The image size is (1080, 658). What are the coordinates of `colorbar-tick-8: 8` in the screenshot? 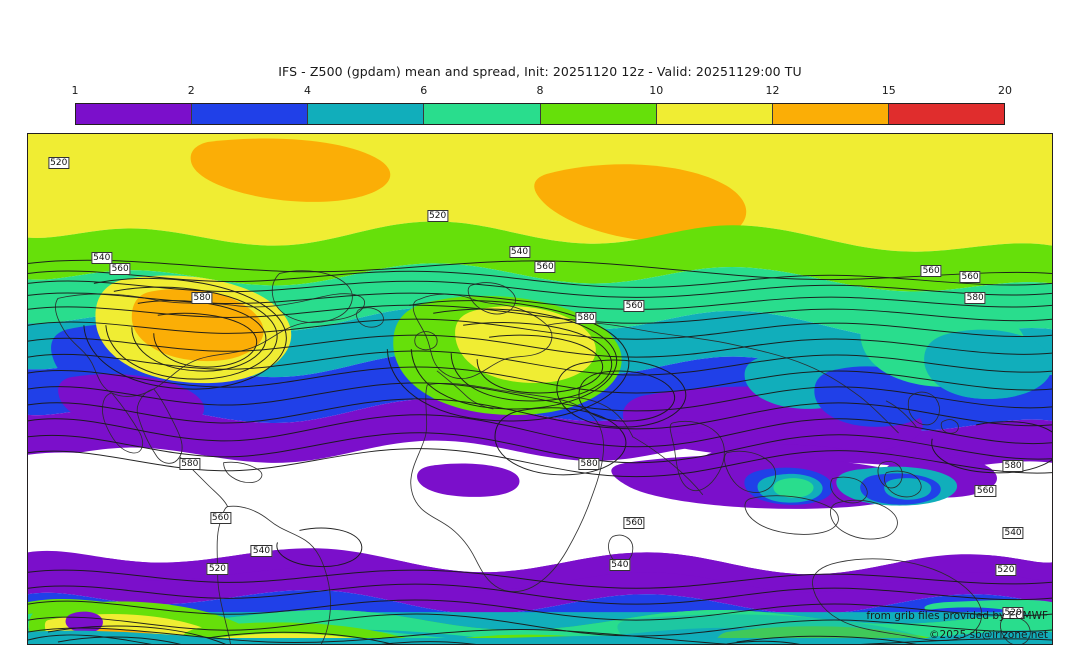 It's located at (540, 90).